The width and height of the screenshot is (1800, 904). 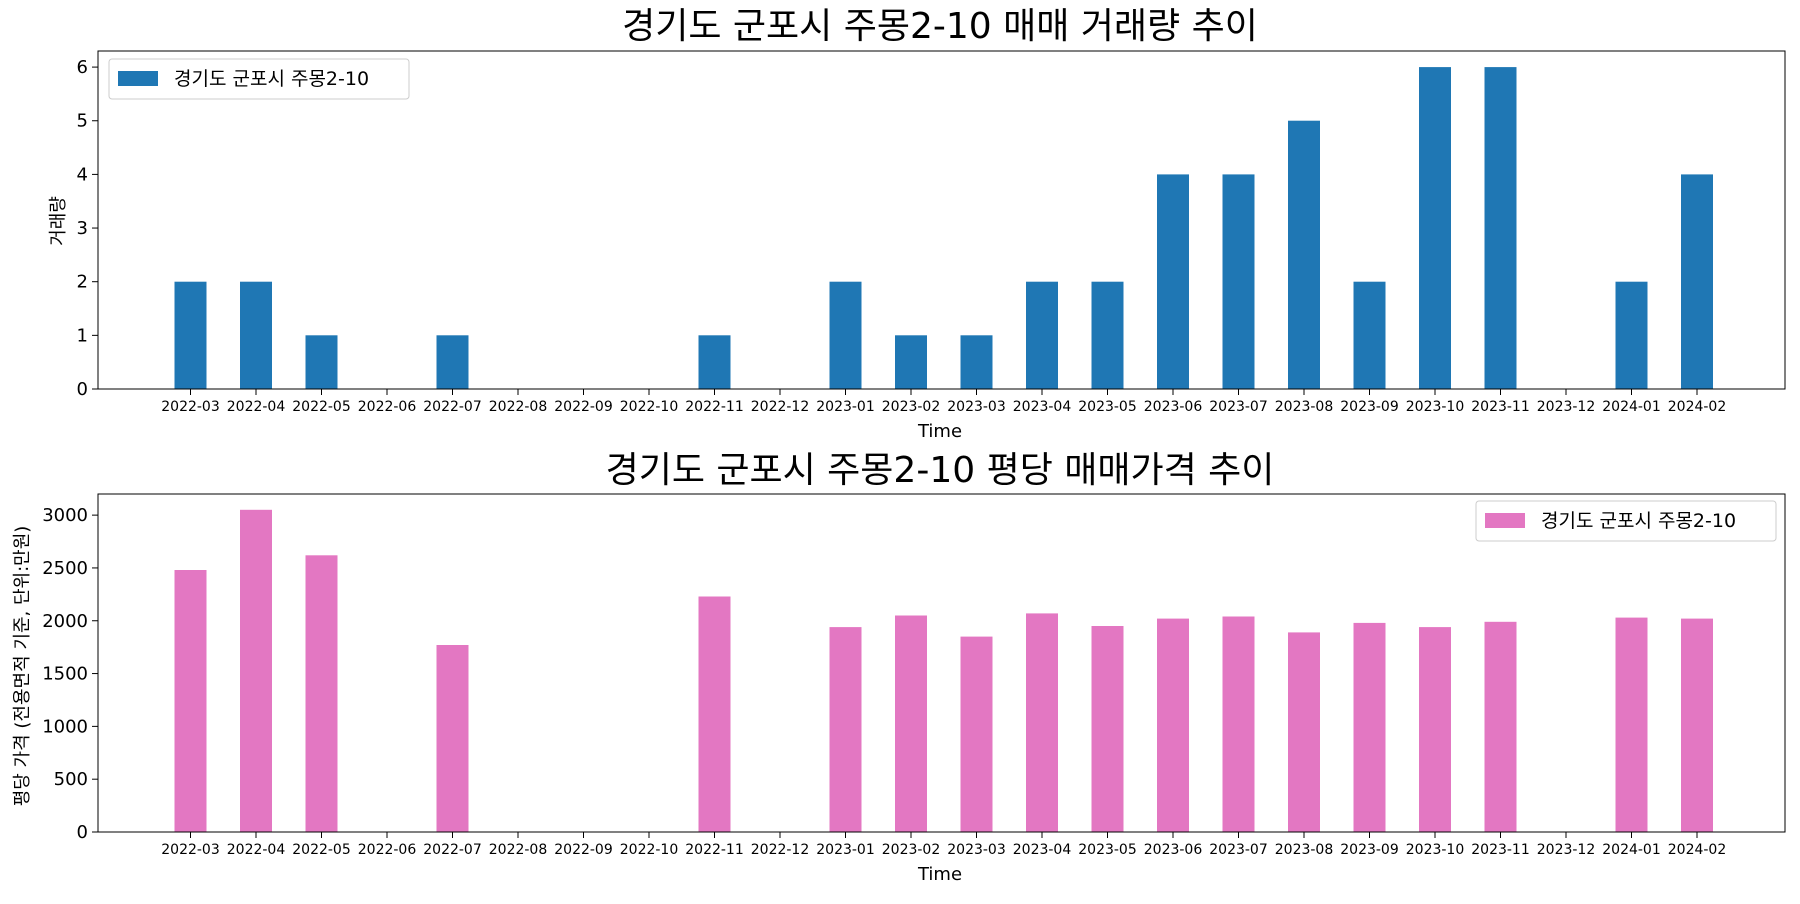 I want to click on price-x-tick-label: 2023-06, so click(x=1173, y=850).